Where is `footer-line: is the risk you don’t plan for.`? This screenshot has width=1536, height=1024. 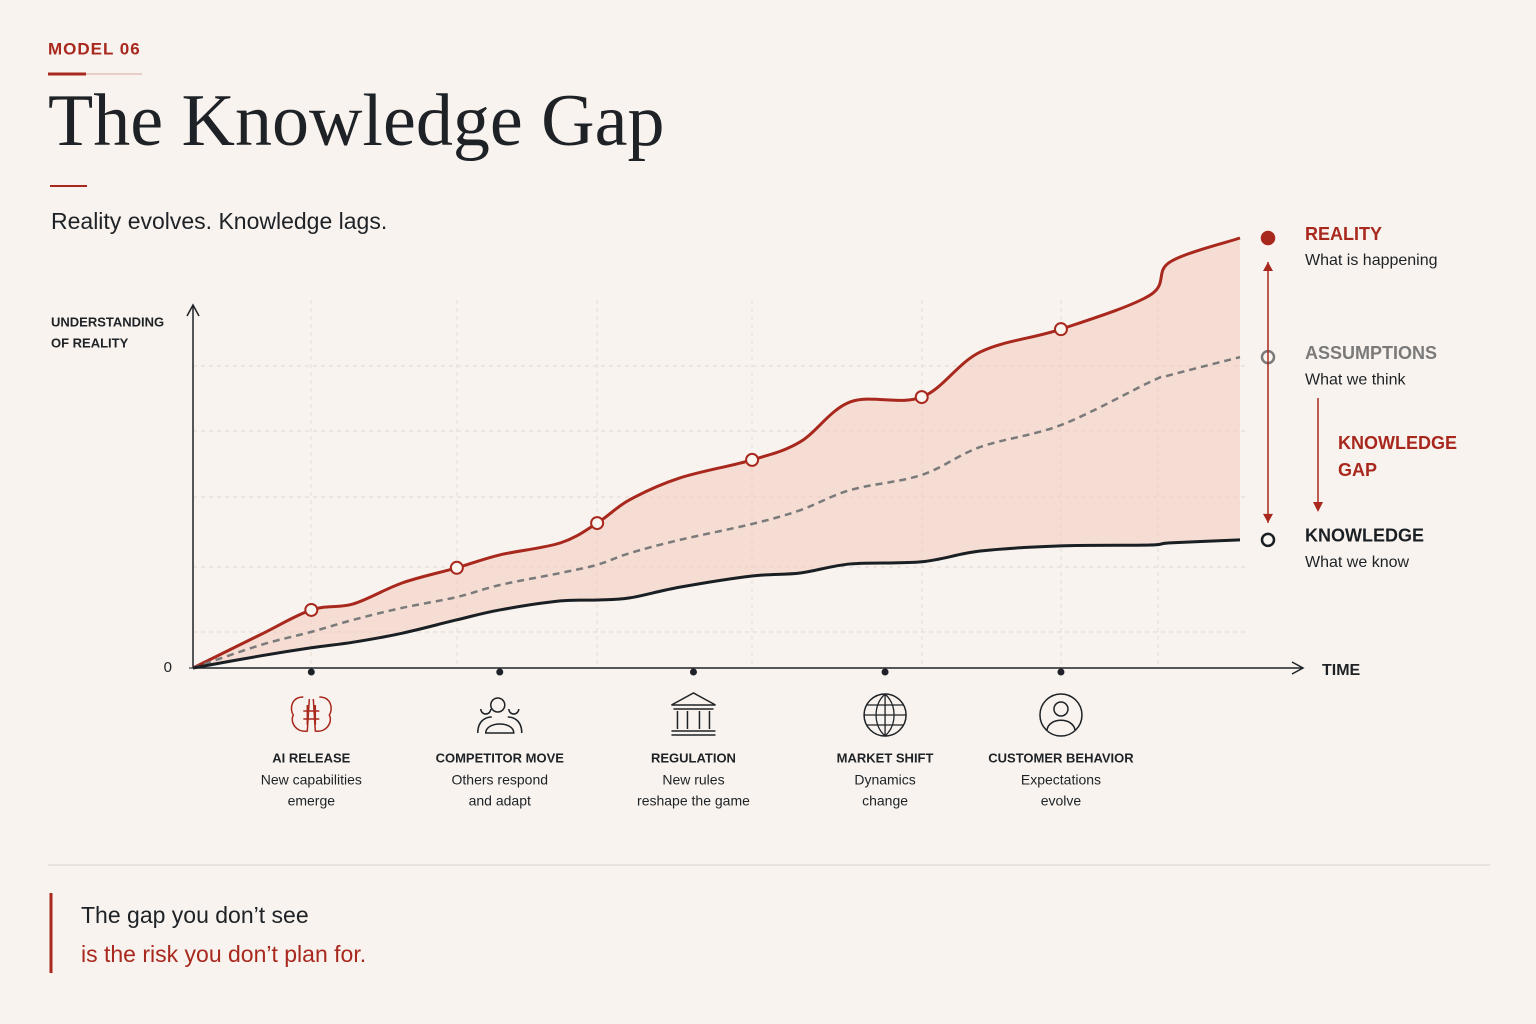 footer-line: is the risk you don’t plan for. is located at coordinates (223, 954).